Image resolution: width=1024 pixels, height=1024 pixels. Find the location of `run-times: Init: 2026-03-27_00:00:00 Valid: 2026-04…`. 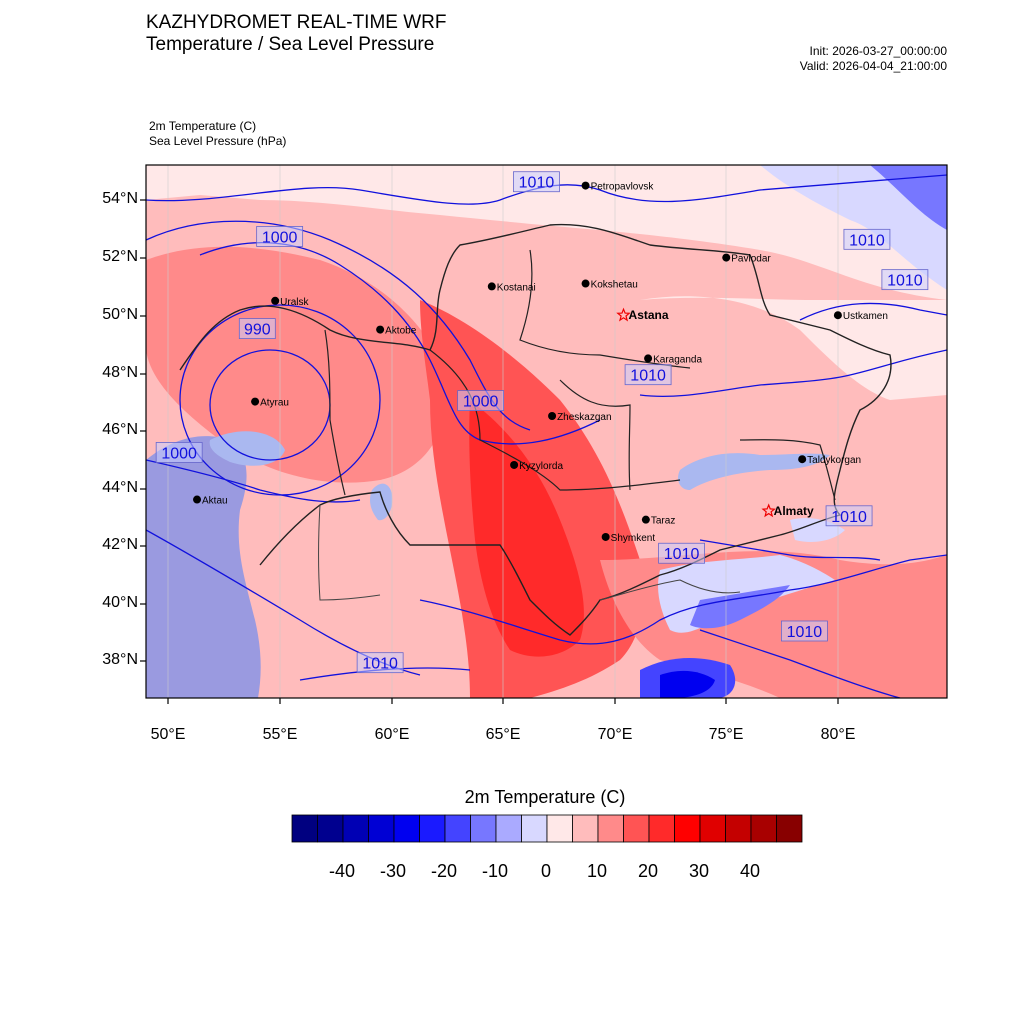

run-times: Init: 2026-03-27_00:00:00 Valid: 2026-04… is located at coordinates (873, 59).